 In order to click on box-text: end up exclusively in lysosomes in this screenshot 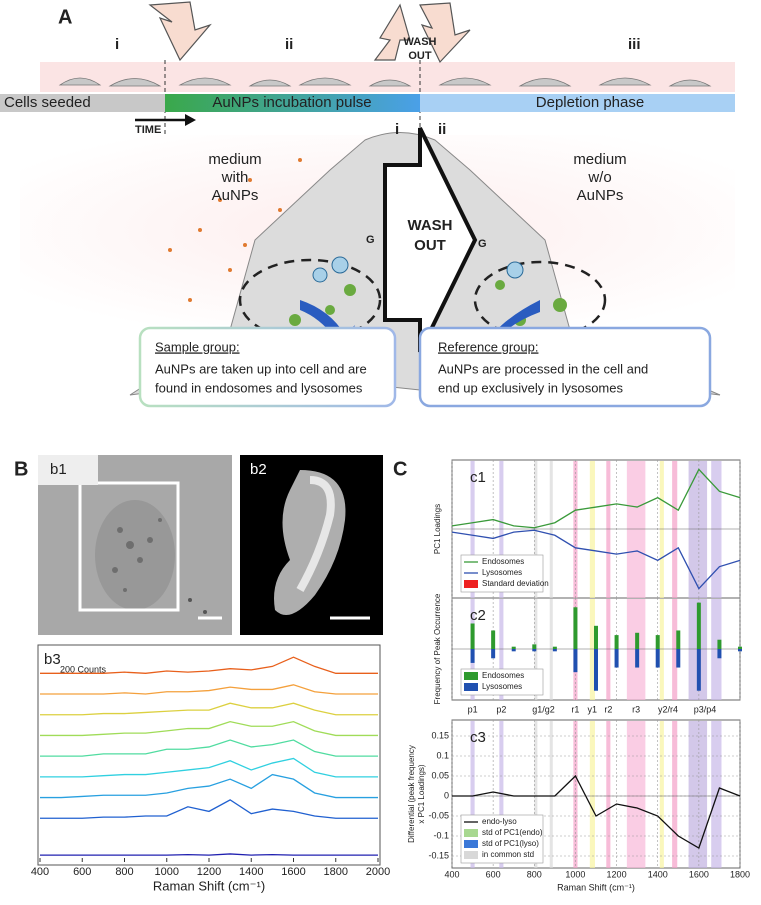, I will do `click(530, 387)`.